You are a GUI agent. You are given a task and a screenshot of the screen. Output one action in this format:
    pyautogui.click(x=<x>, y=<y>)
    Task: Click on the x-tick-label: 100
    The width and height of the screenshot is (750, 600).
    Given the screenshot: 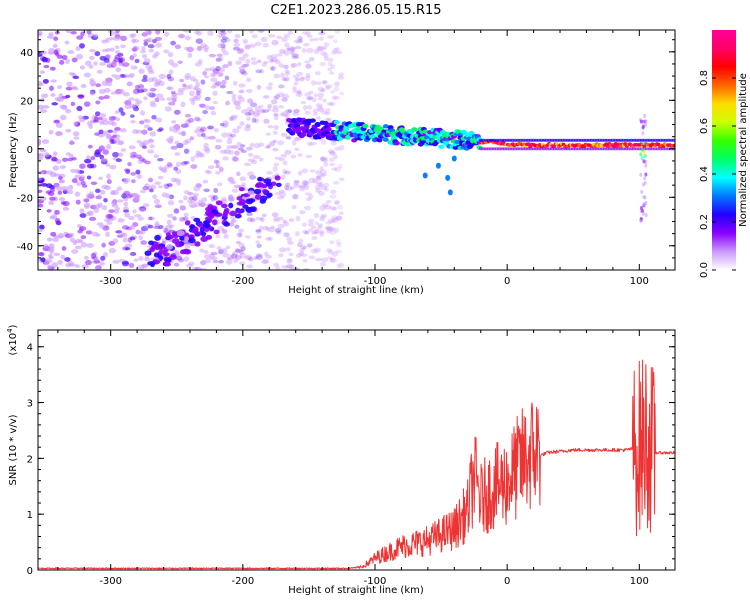 What is the action you would take?
    pyautogui.click(x=639, y=581)
    